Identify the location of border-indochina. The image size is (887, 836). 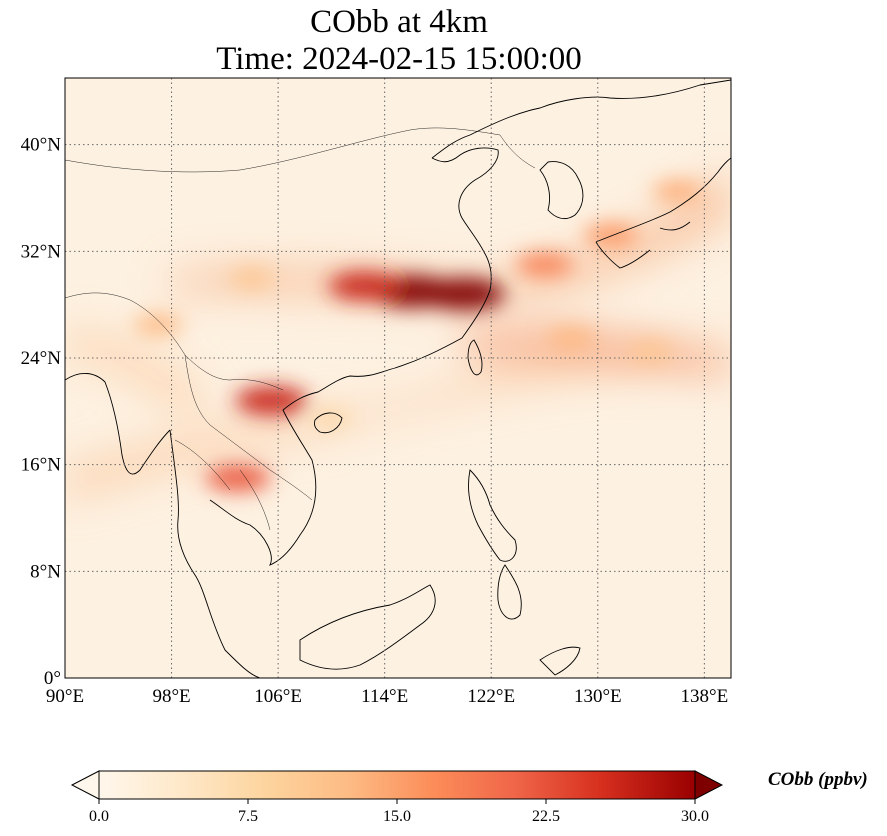
(248, 427).